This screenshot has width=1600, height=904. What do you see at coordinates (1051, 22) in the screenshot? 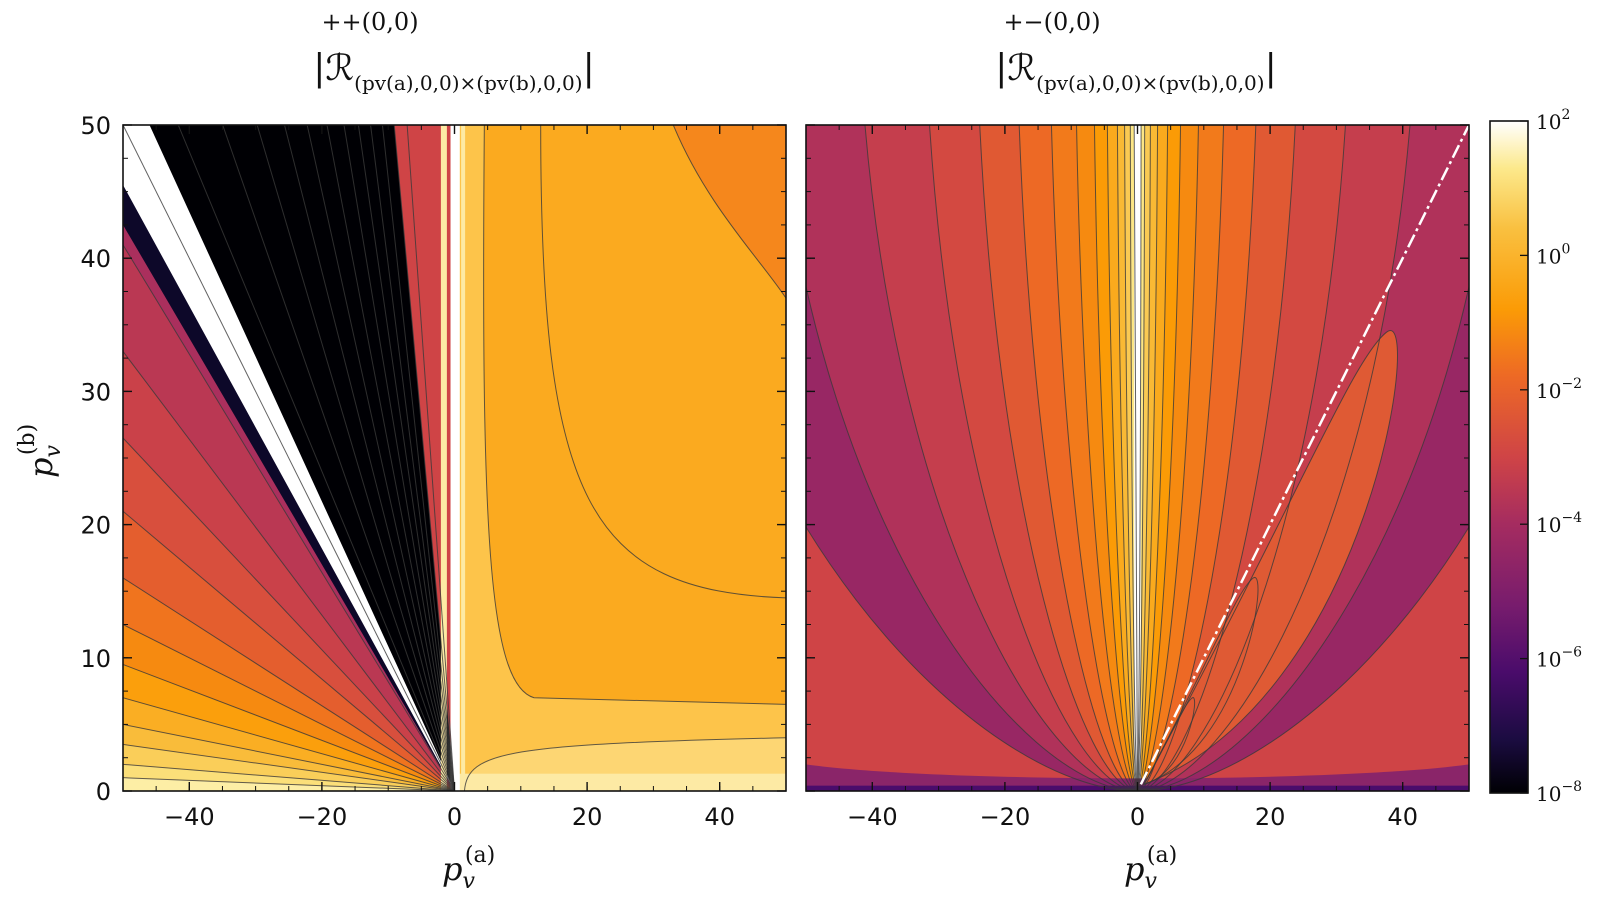
I see `right-title-super: +−(0,0)` at bounding box center [1051, 22].